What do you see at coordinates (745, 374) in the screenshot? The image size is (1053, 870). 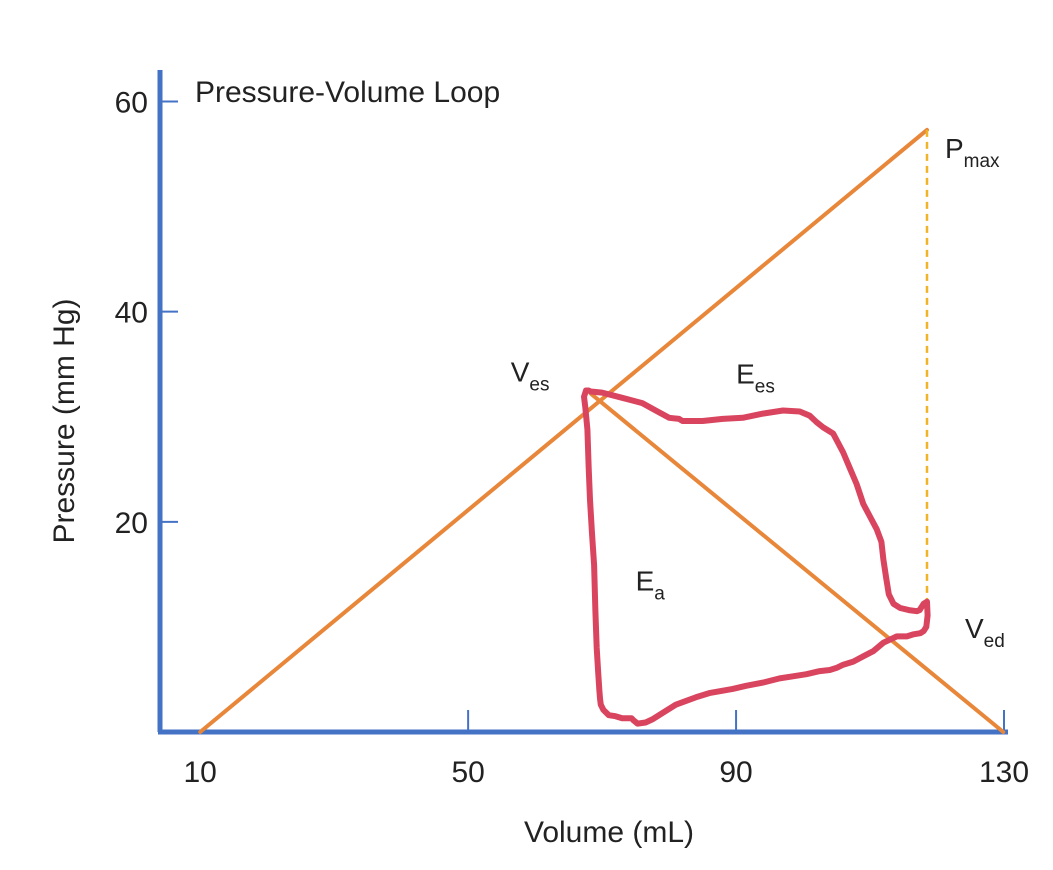 I see `annotation-ees-main: E` at bounding box center [745, 374].